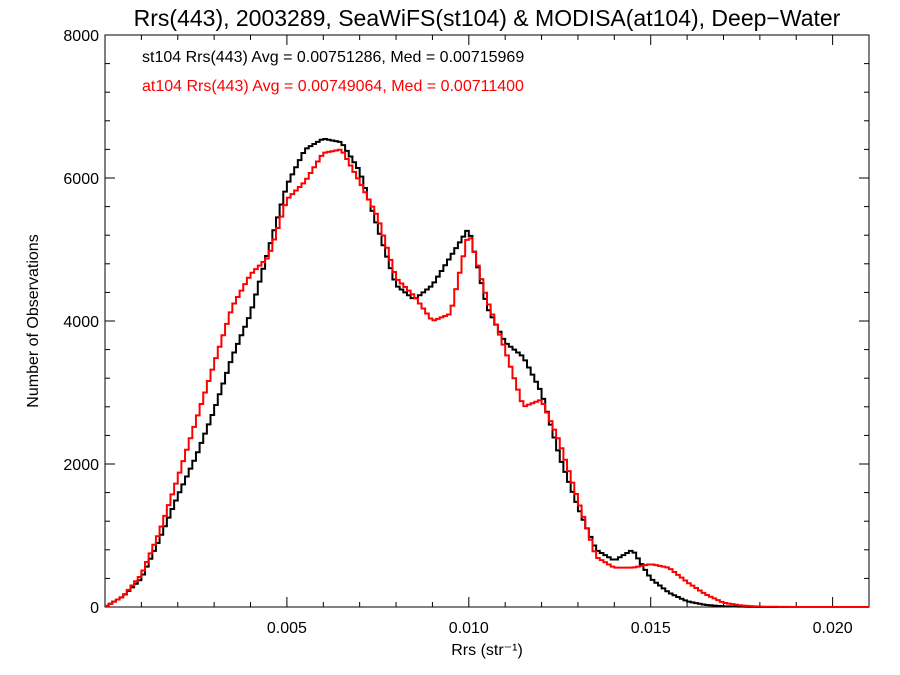  I want to click on y-tick-labels: 0 2000 4000 6000 8000, so click(81, 322).